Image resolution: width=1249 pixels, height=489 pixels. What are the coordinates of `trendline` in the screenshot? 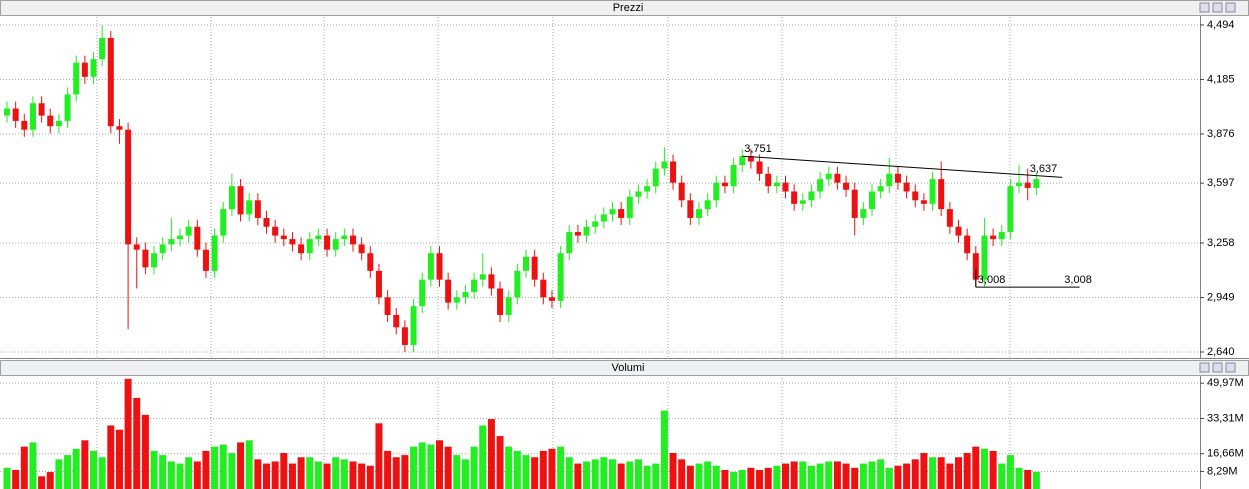 It's located at (902, 166).